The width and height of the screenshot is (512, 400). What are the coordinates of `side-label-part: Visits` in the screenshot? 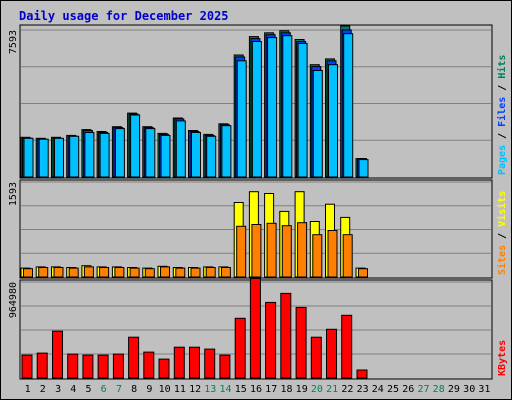 It's located at (502, 209).